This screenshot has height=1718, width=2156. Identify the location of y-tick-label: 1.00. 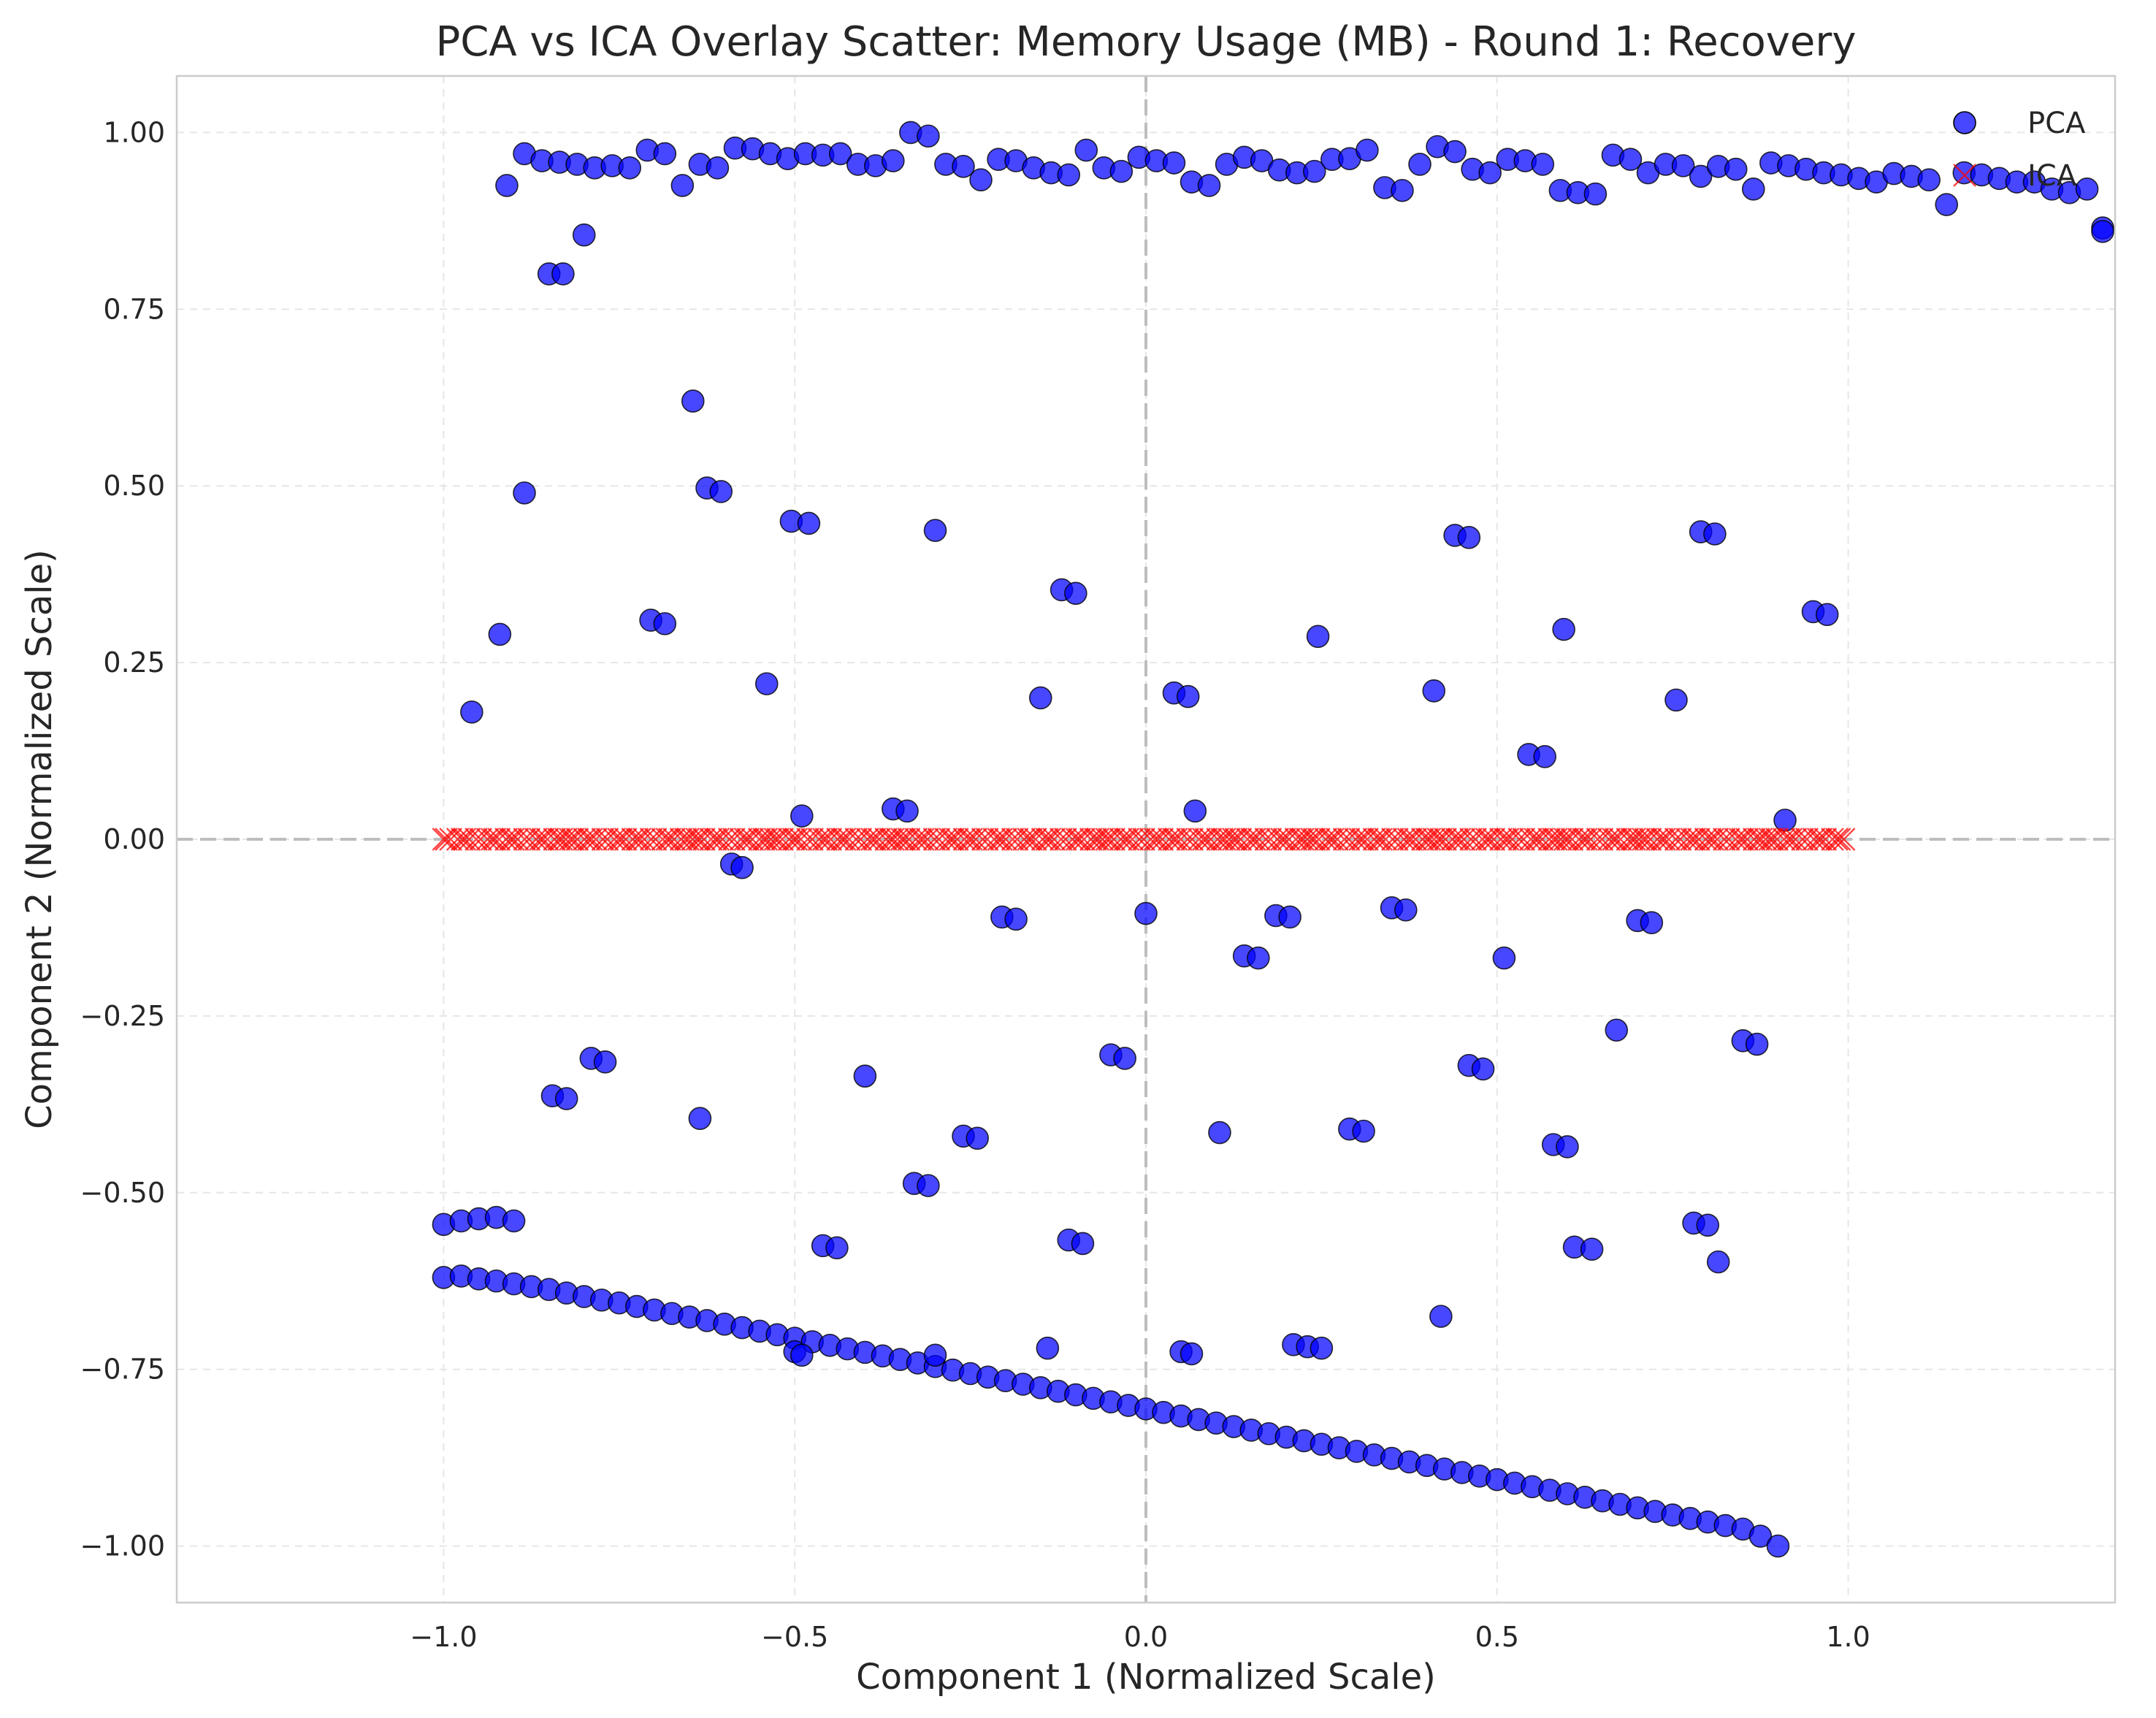
(134, 132).